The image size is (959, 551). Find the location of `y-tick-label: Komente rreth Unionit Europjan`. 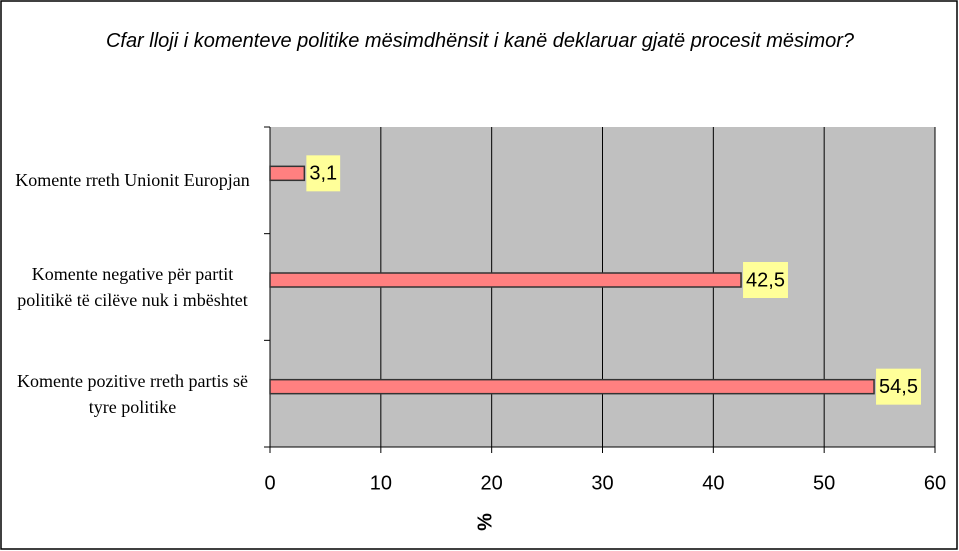

y-tick-label: Komente rreth Unionit Europjan is located at coordinates (132, 180).